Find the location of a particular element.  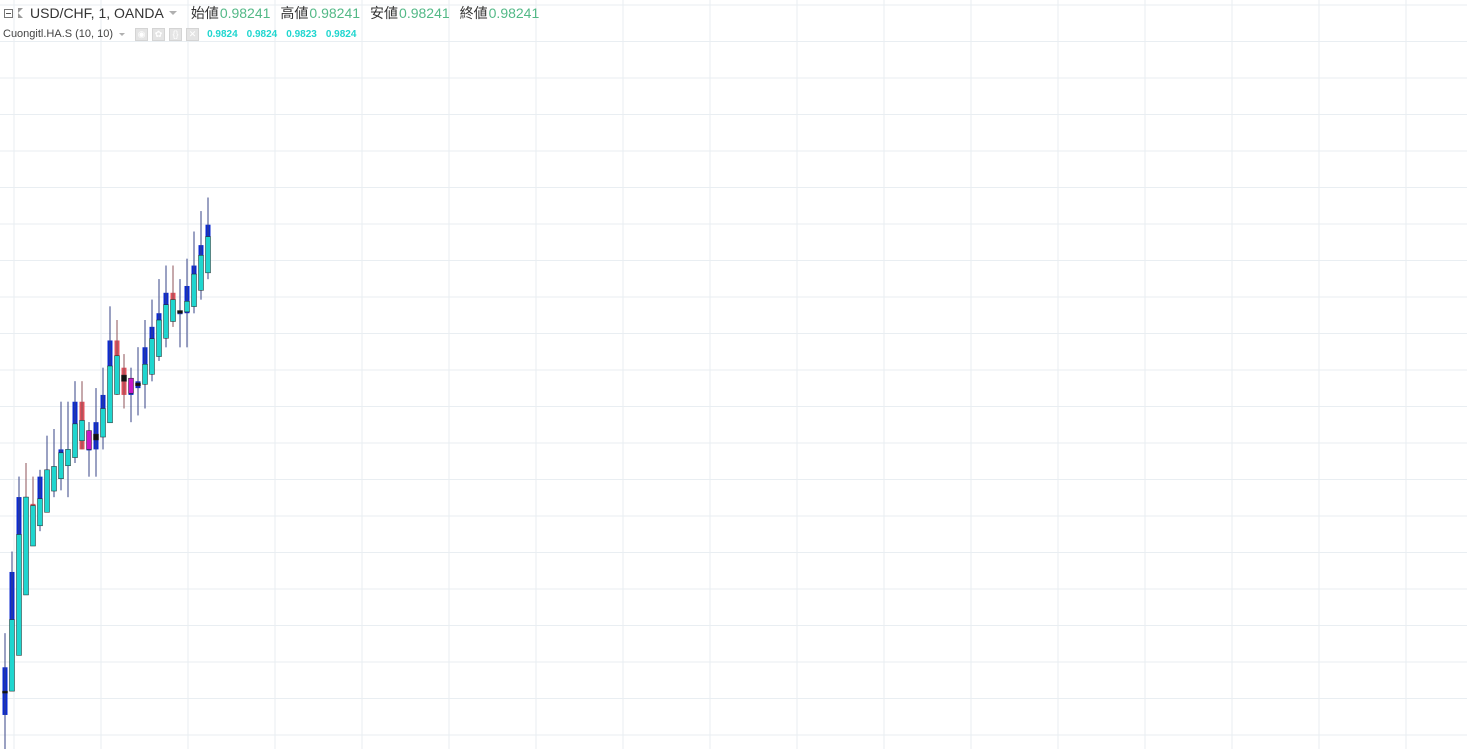

heikin-ashi-series is located at coordinates (106, 473).